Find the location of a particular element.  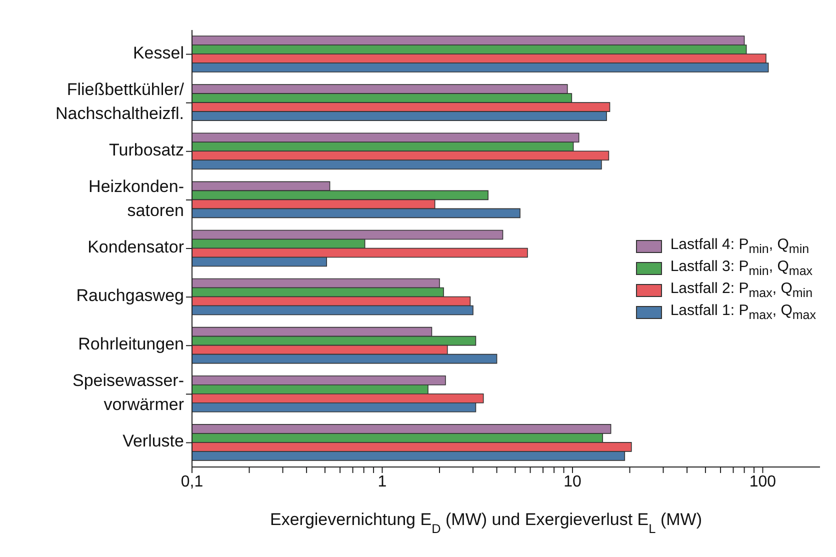

x-tick-label: 0,1 is located at coordinates (192, 481).